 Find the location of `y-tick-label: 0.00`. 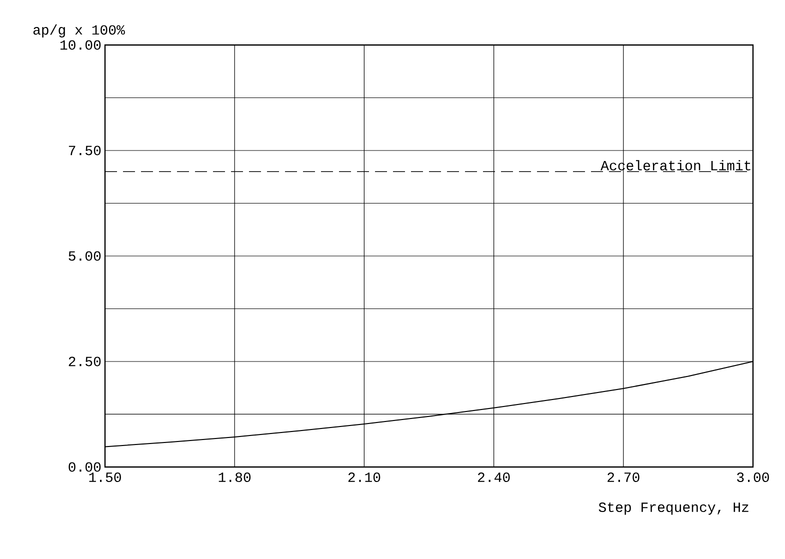

y-tick-label: 0.00 is located at coordinates (84, 467).